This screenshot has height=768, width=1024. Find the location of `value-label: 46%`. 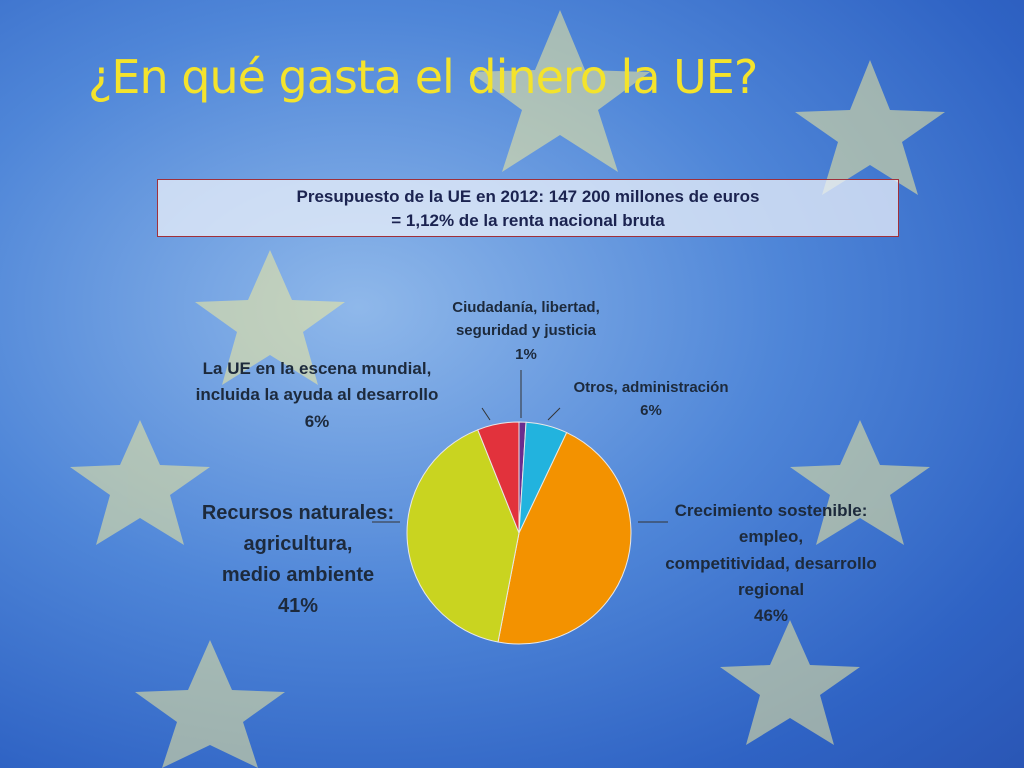

value-label: 46% is located at coordinates (771, 616).